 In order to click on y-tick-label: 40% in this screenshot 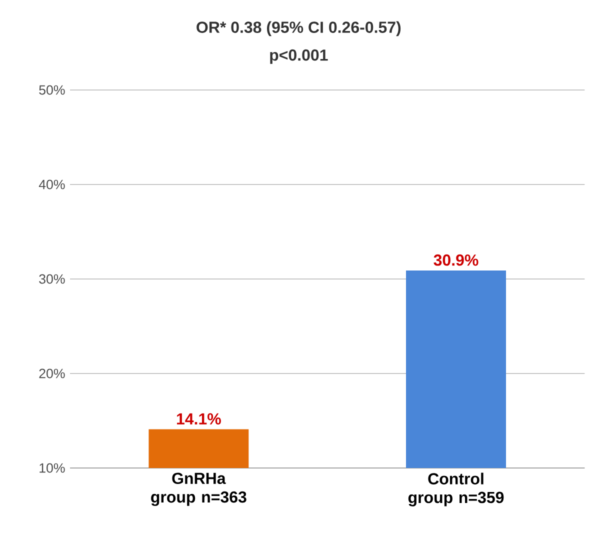, I will do `click(51, 185)`.